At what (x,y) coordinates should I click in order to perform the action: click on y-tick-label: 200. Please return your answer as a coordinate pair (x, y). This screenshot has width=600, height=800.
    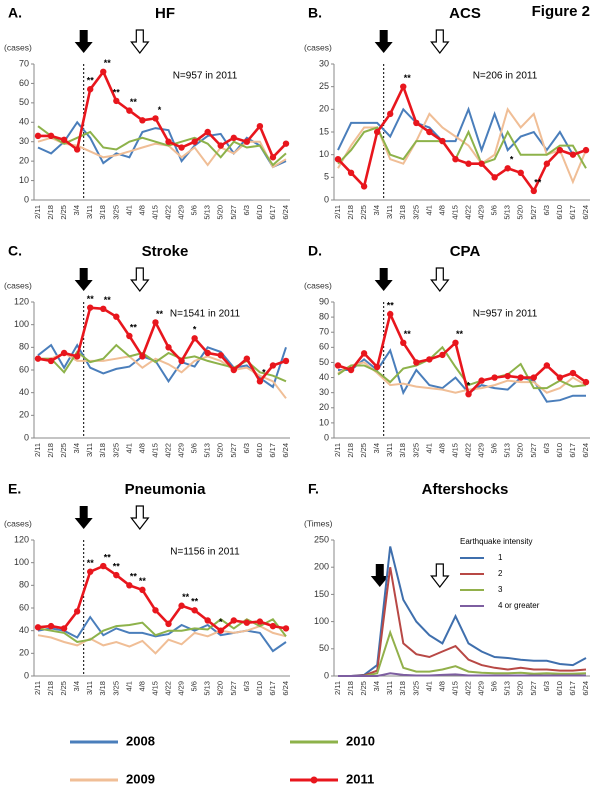
    Looking at the image, I should click on (321, 567).